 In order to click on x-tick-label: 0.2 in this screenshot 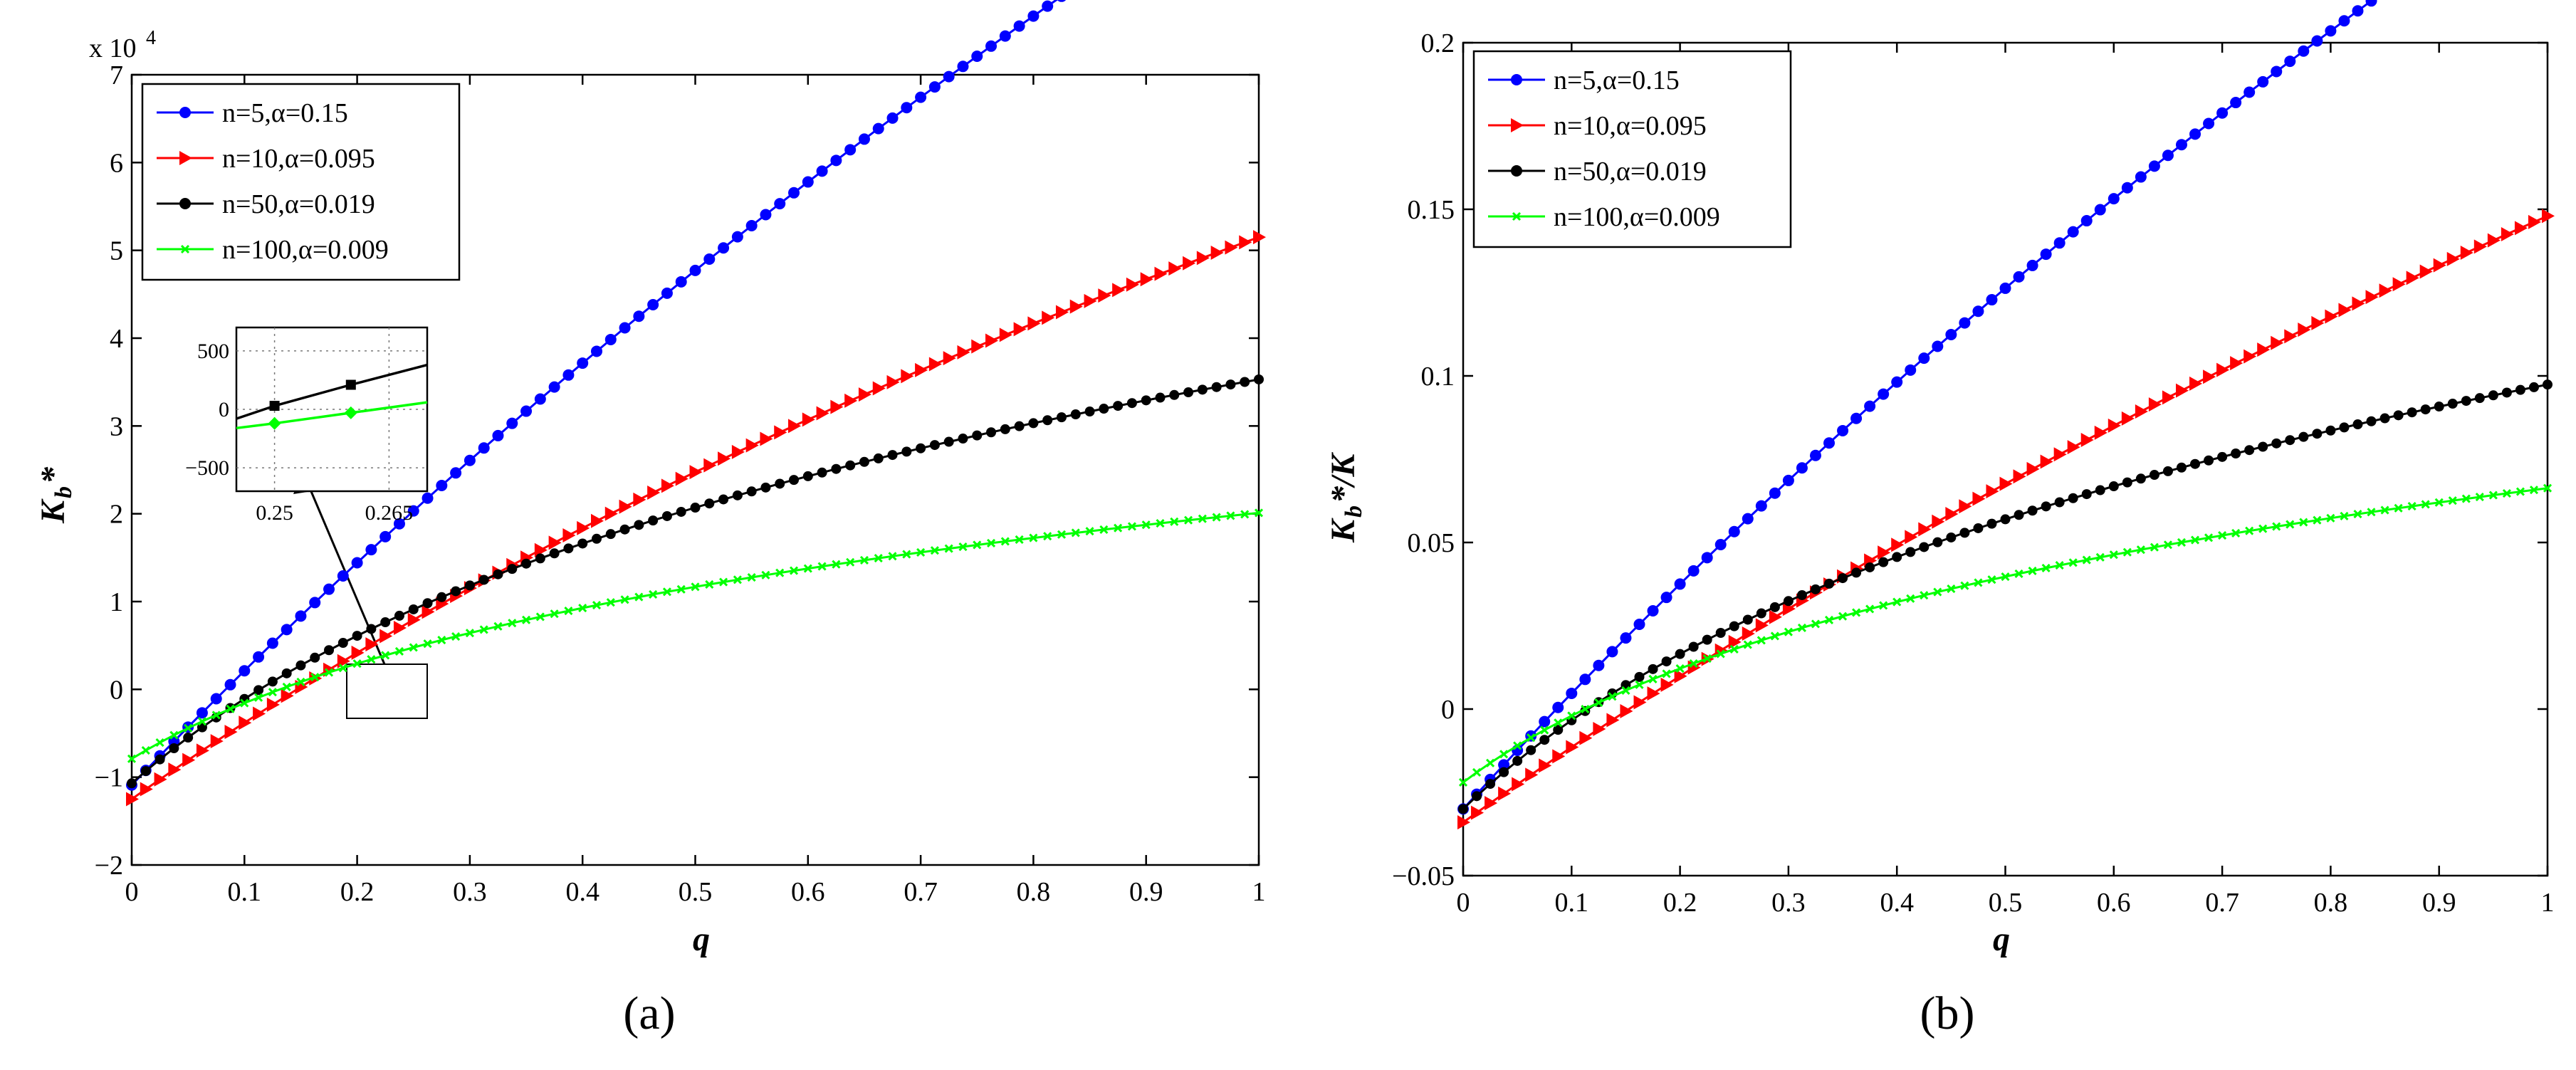, I will do `click(1680, 903)`.